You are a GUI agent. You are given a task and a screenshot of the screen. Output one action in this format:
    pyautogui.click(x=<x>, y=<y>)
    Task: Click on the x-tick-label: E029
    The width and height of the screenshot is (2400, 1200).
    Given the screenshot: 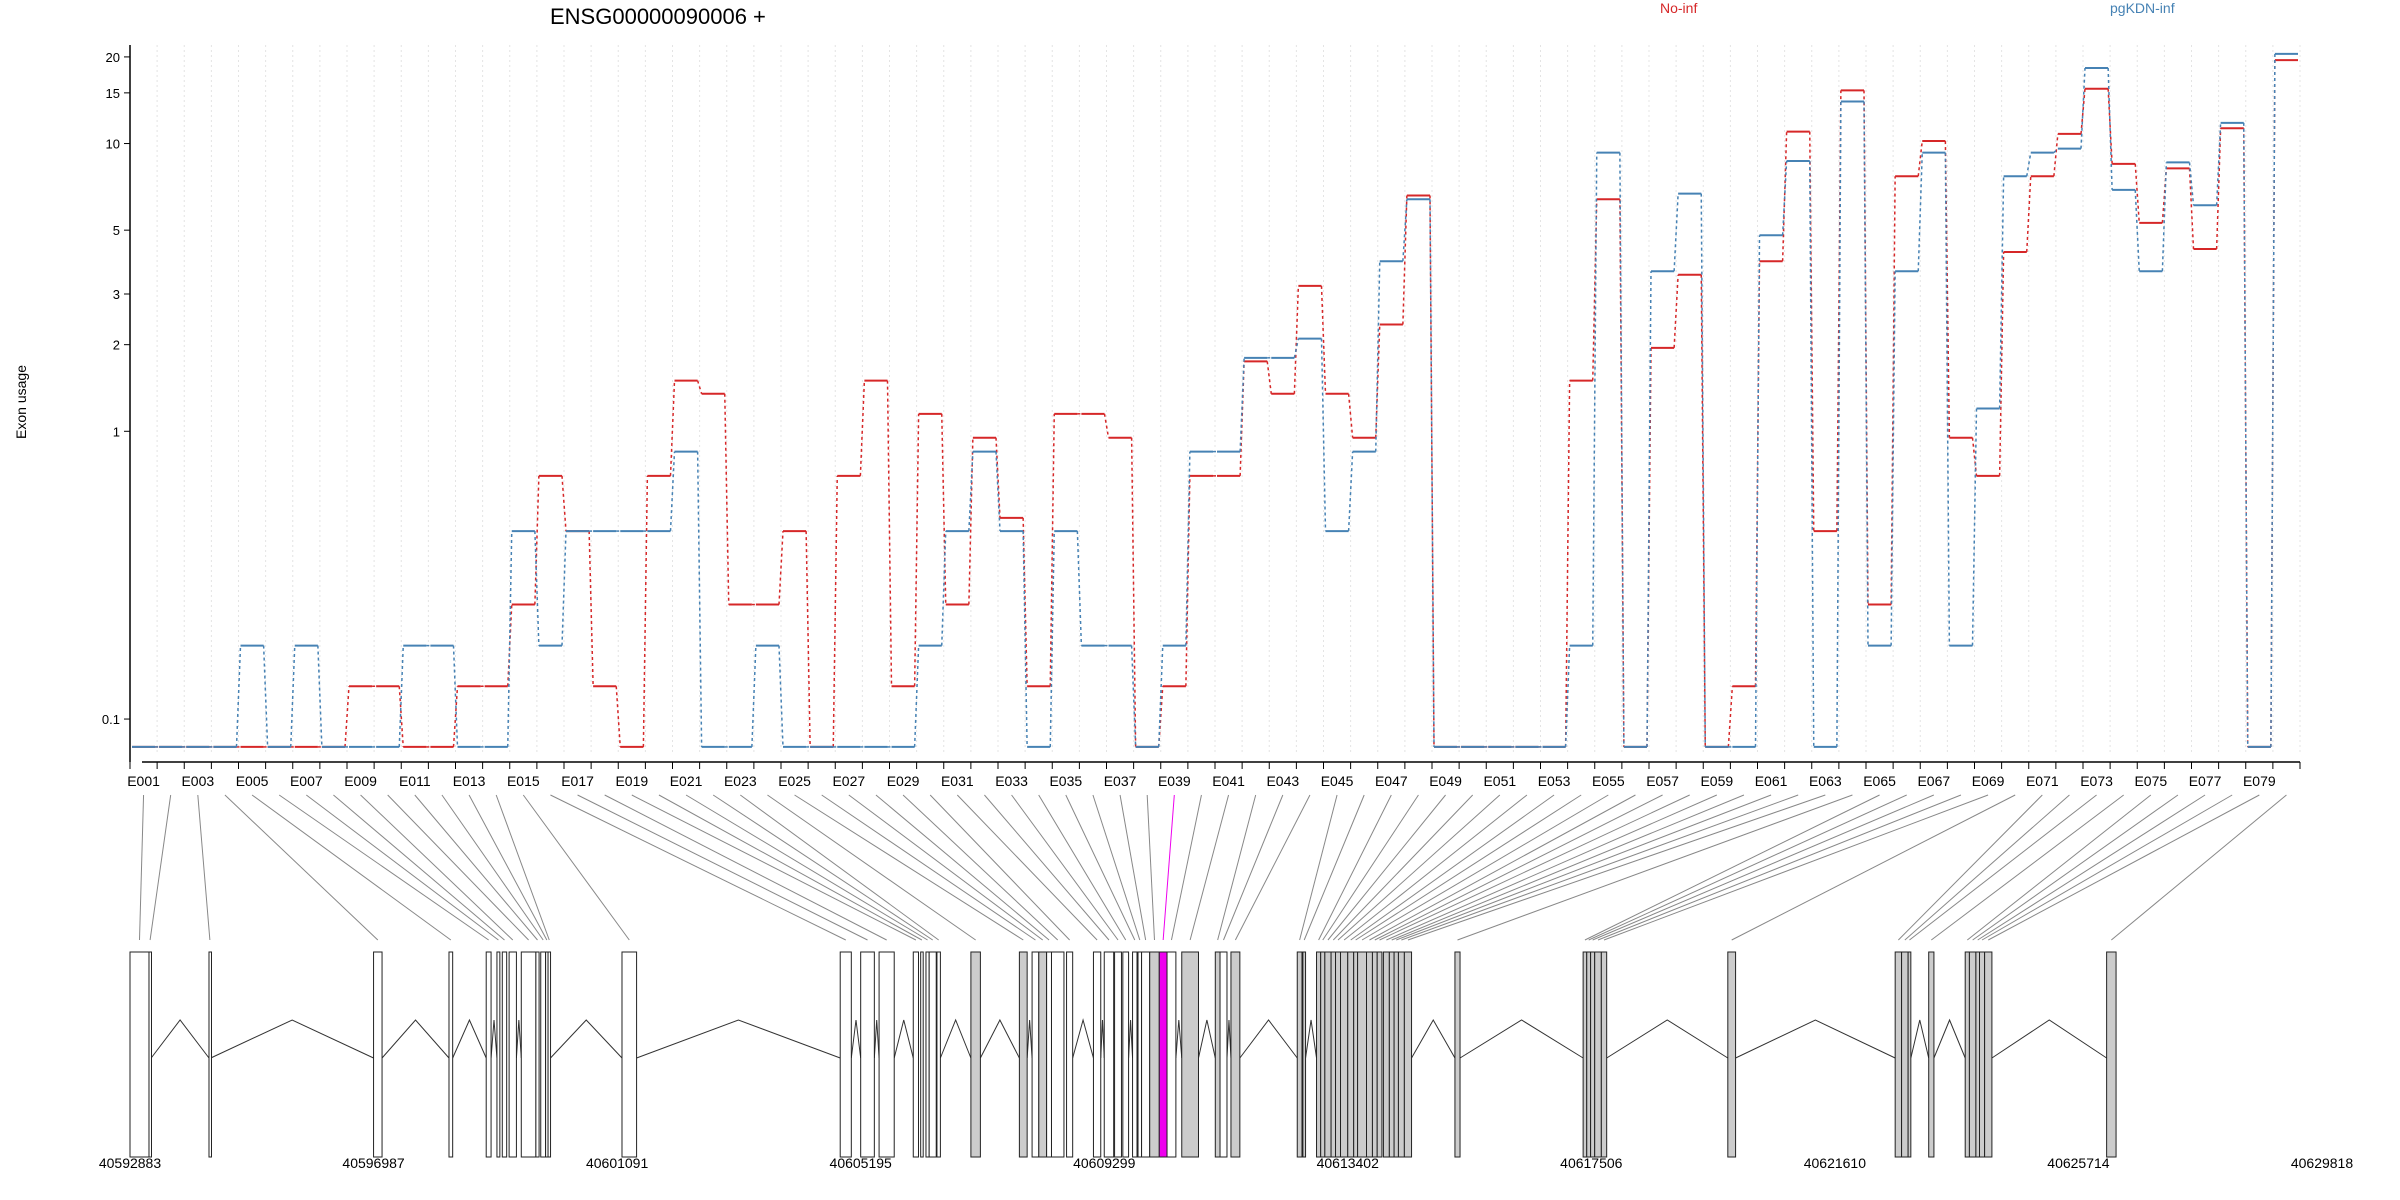 What is the action you would take?
    pyautogui.click(x=903, y=781)
    